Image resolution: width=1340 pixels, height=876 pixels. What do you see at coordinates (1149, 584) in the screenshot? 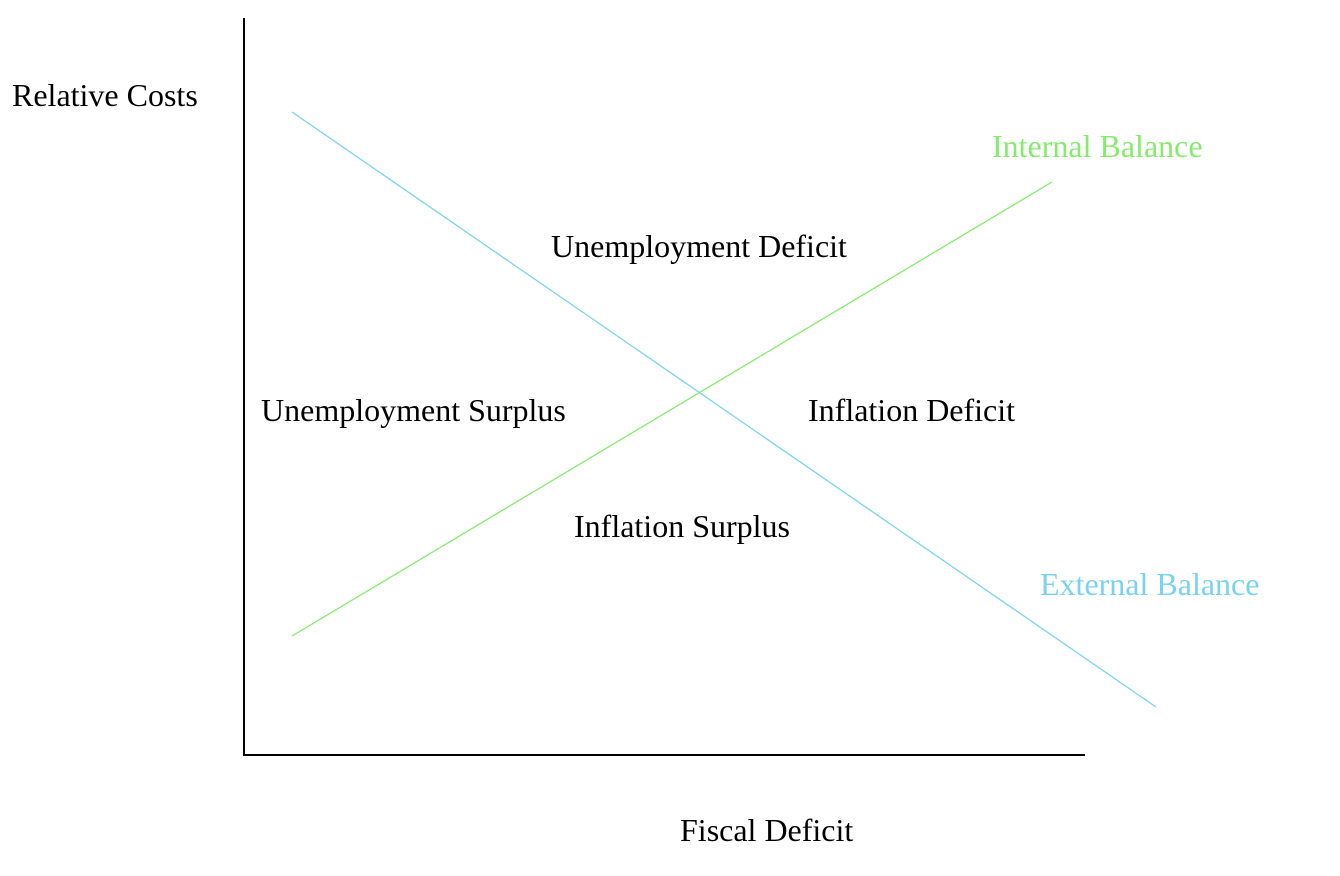
I see `external-balance-label: External Balance` at bounding box center [1149, 584].